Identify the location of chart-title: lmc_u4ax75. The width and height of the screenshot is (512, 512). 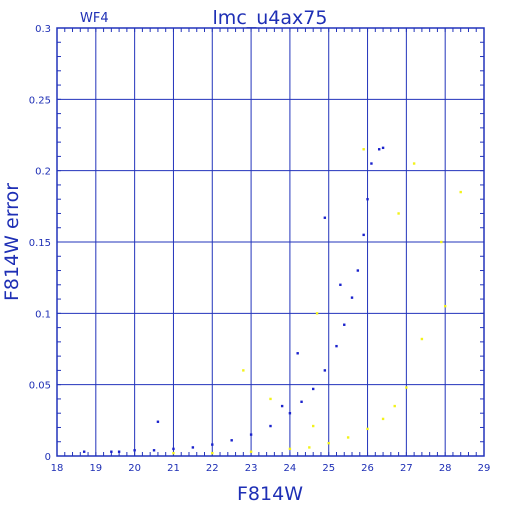
(270, 18).